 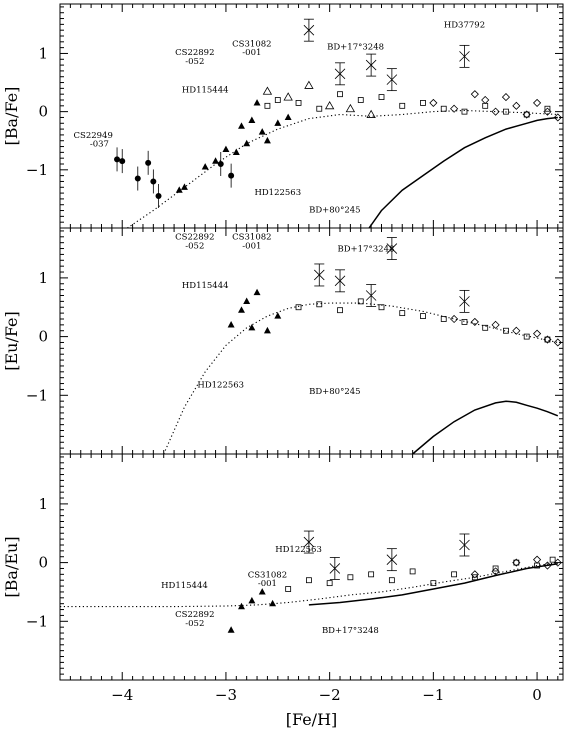 I want to click on x-tick-label: −1, so click(x=433, y=695).